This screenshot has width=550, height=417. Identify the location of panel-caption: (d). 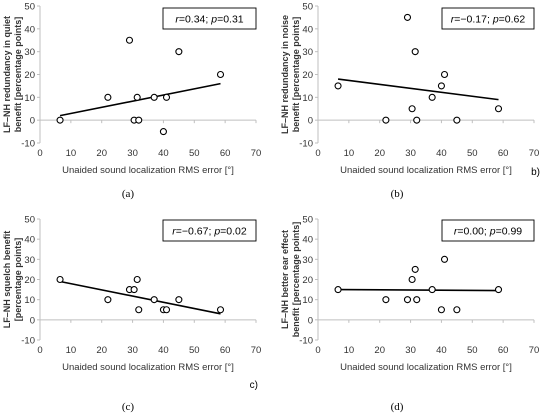
(397, 407).